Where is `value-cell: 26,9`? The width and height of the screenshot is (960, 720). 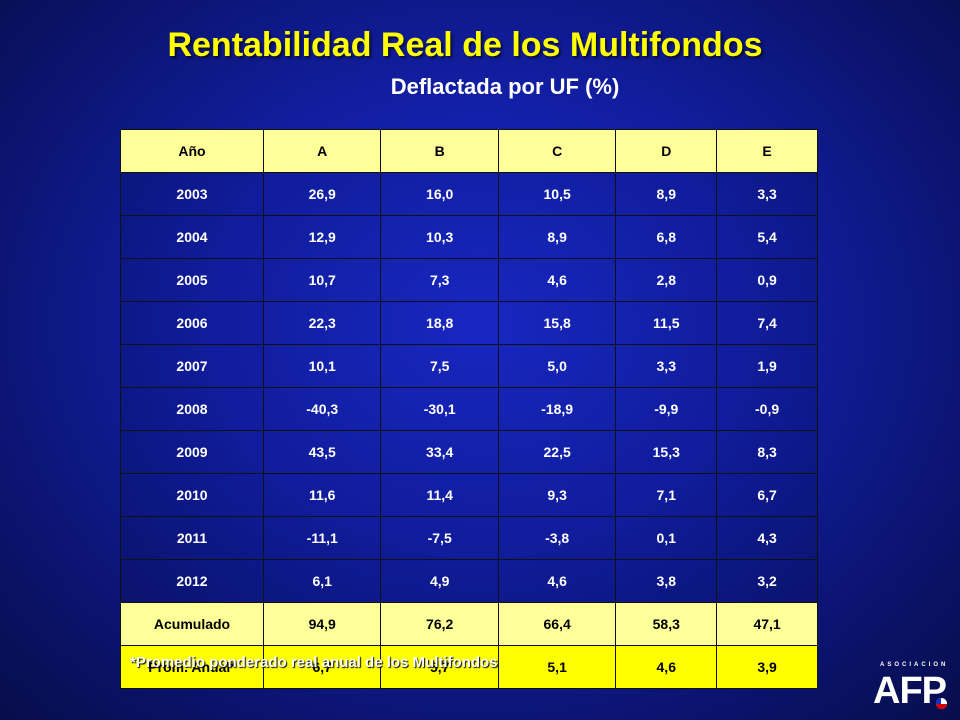
value-cell: 26,9 is located at coordinates (322, 194).